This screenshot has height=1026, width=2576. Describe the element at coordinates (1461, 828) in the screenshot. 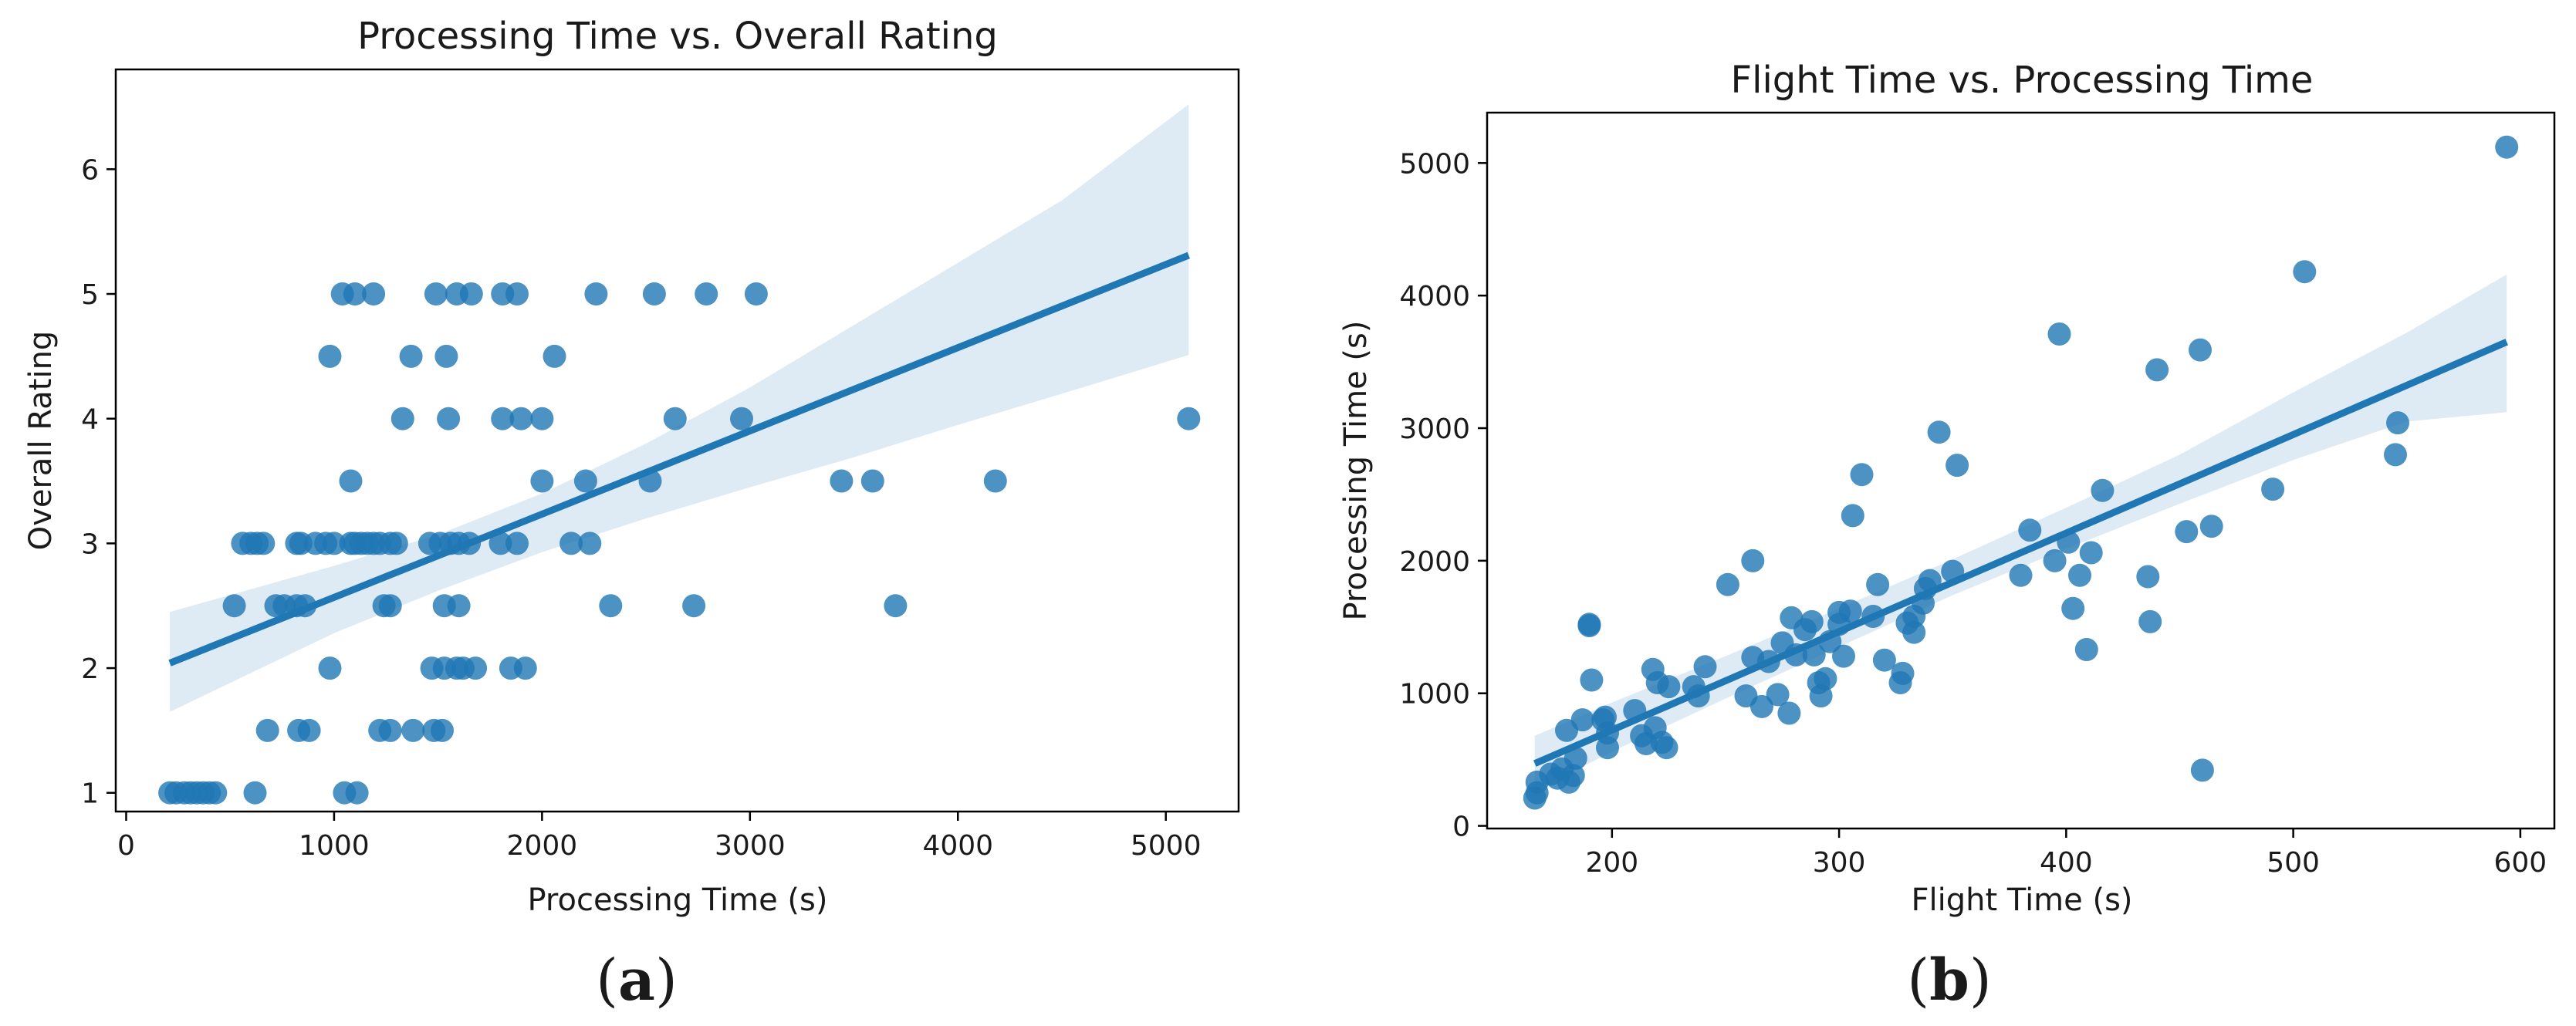

I see `chart-b-y-tick-label: 0` at that location.